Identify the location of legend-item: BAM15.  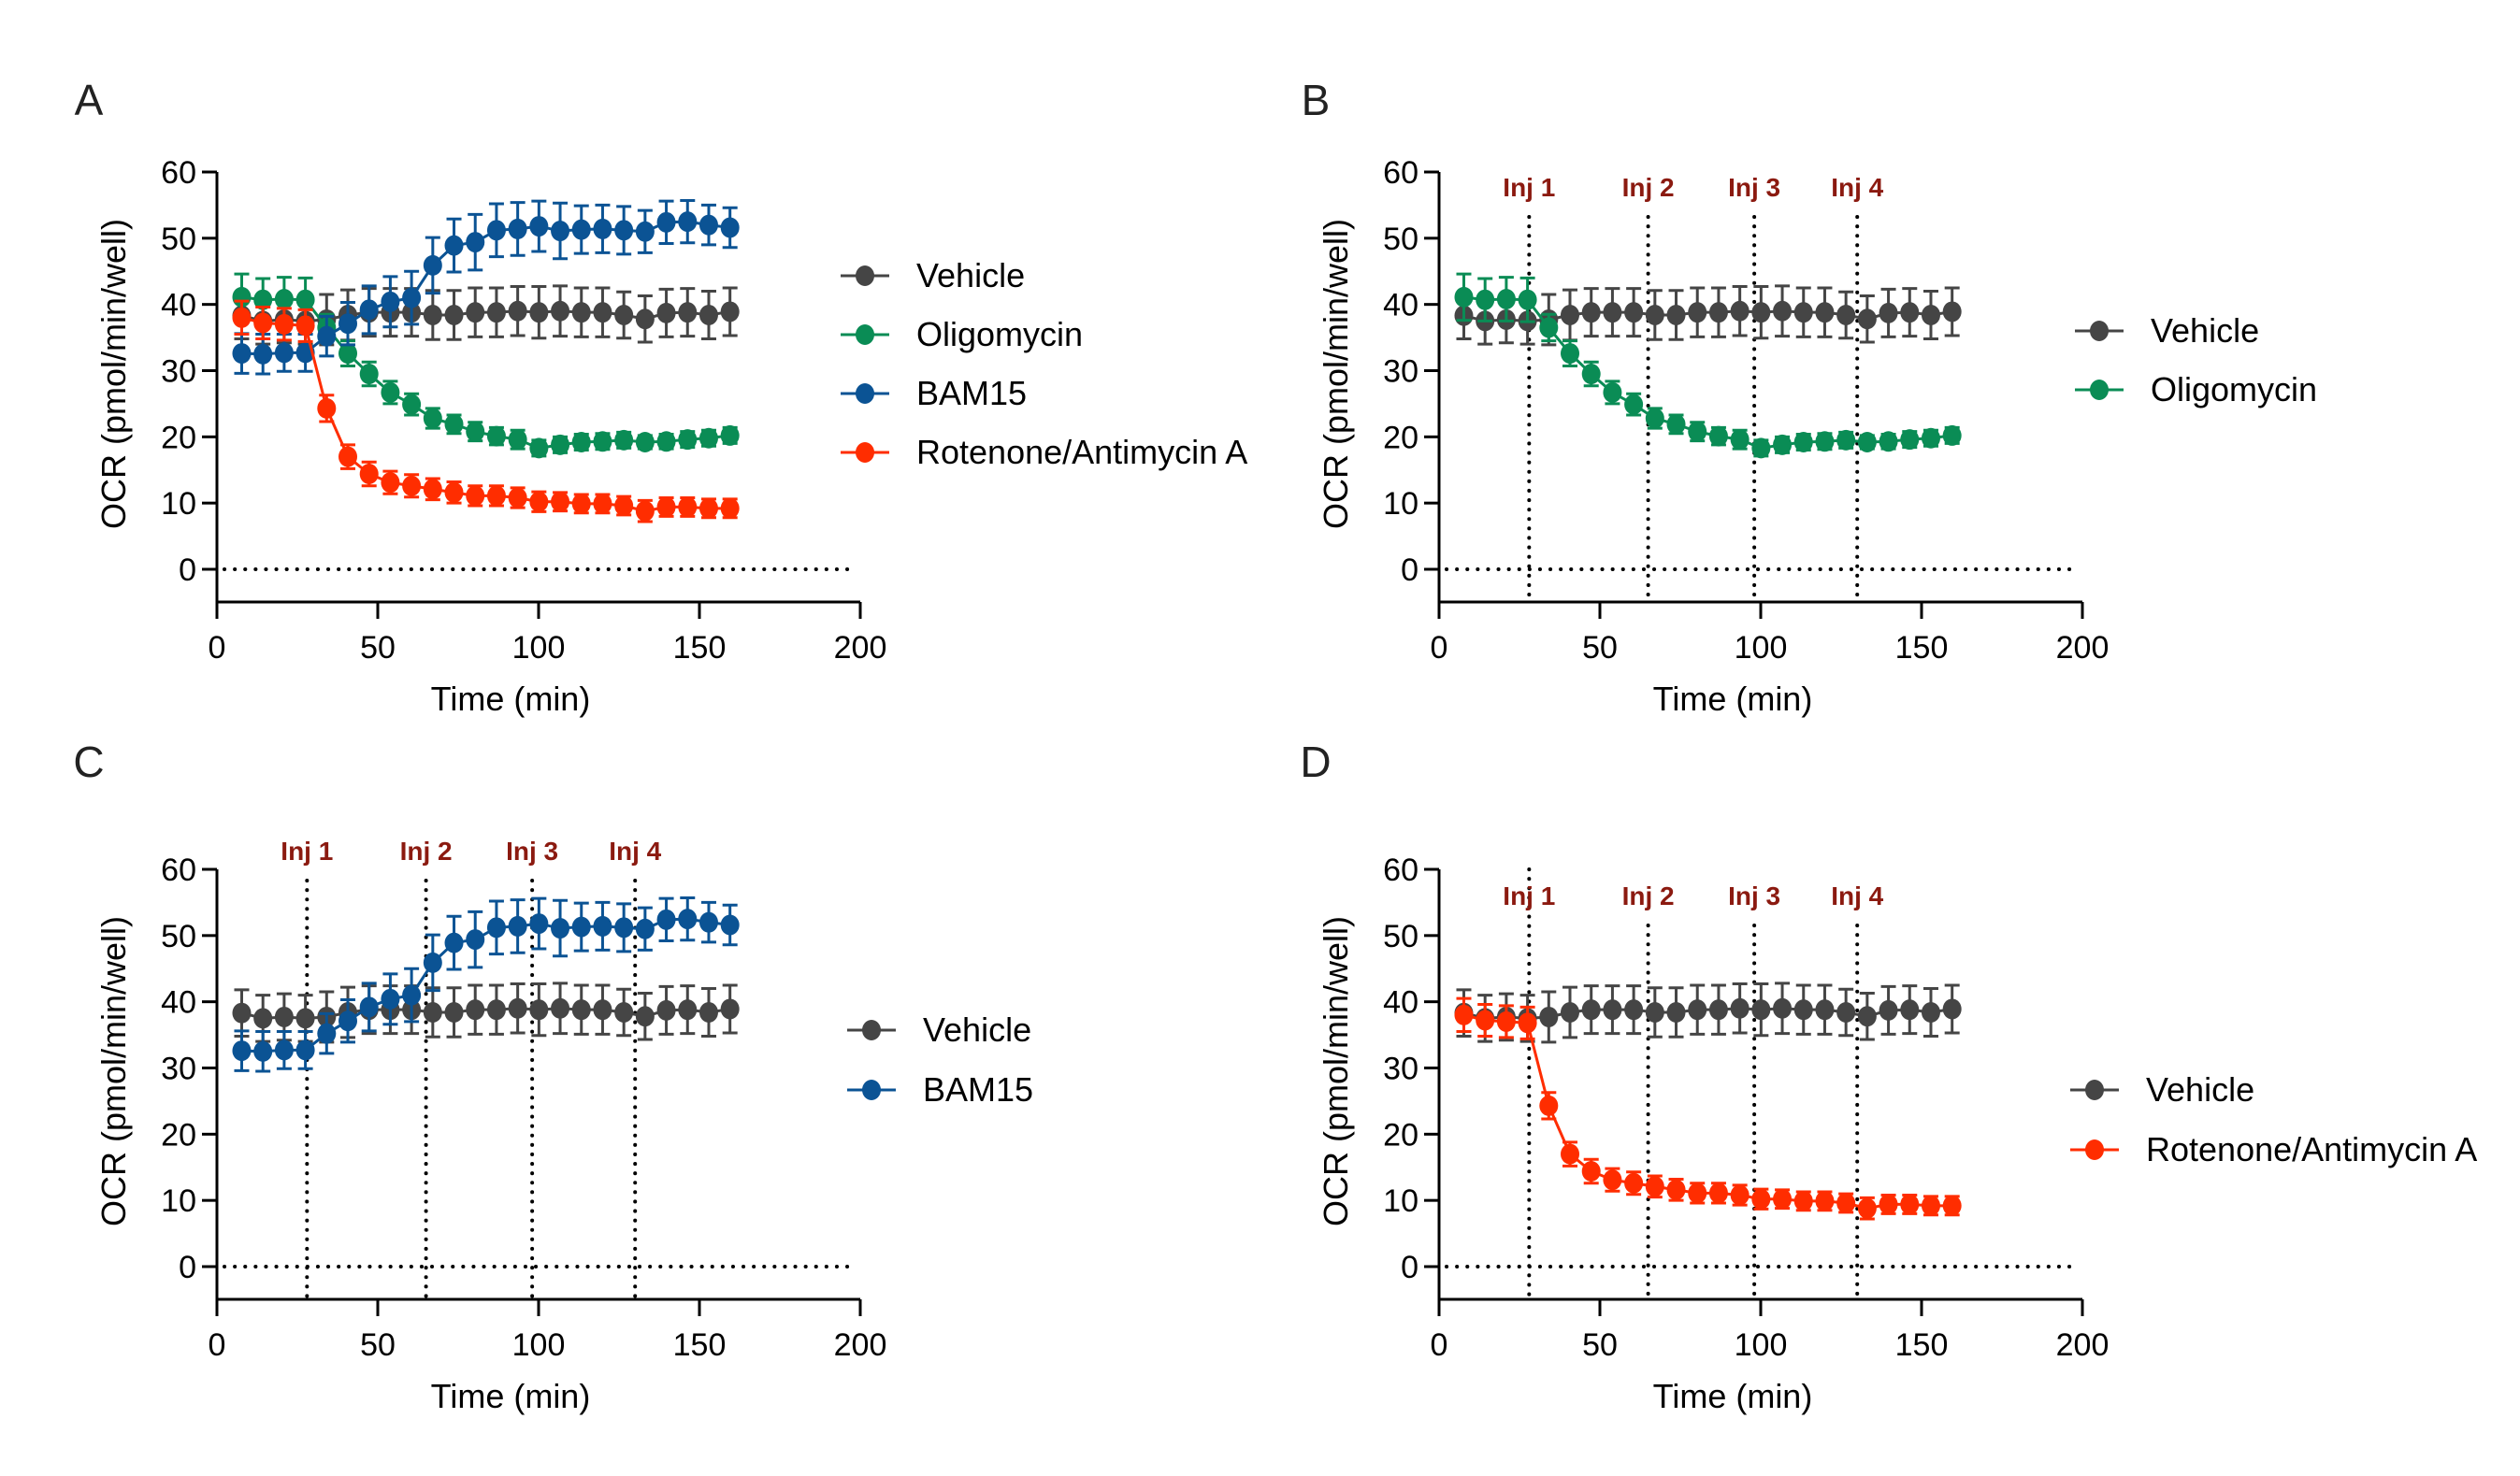
(940, 1089).